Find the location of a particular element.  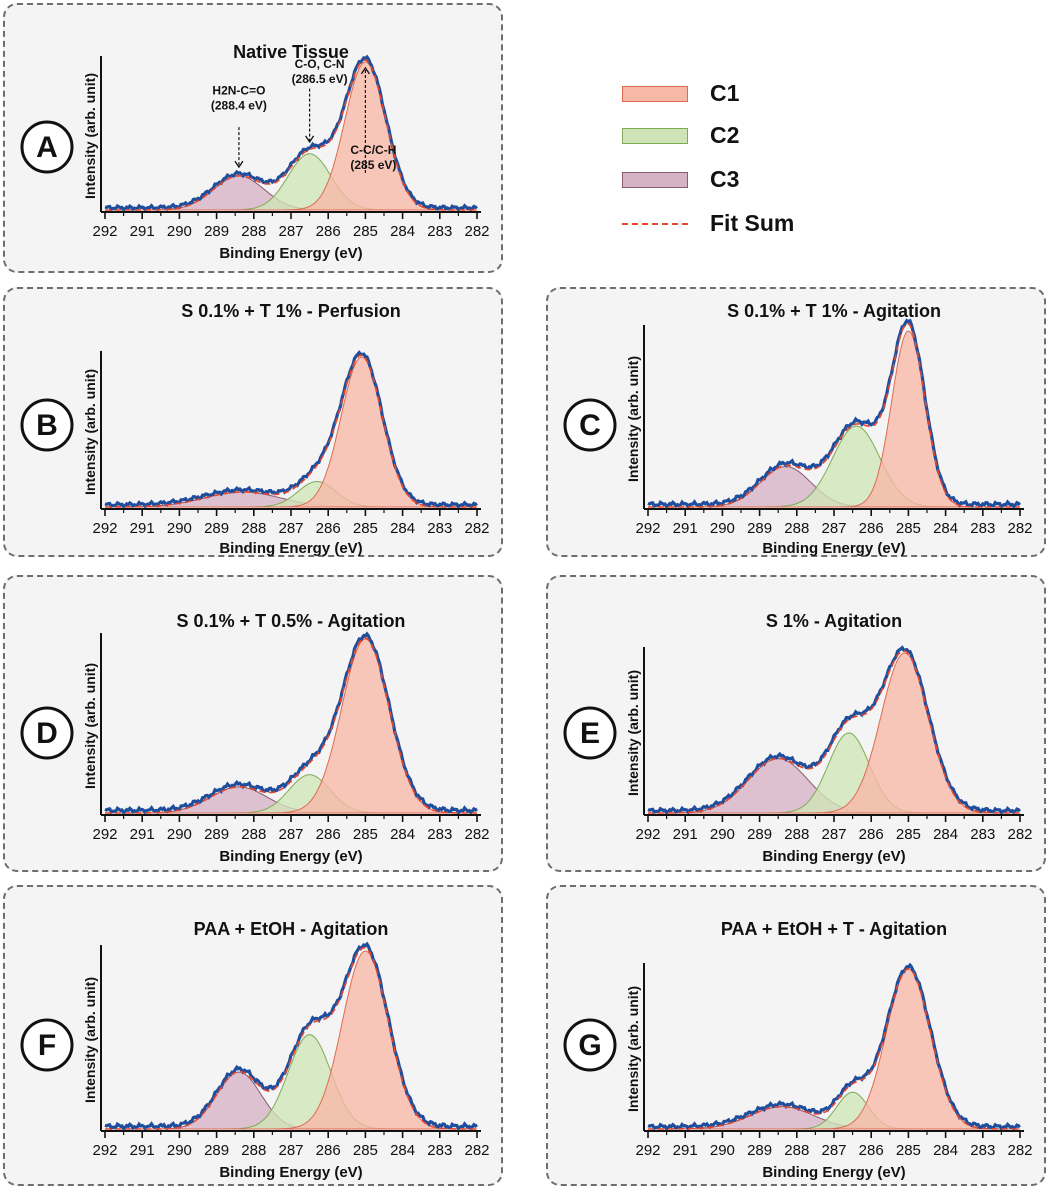

x-axis-label-B: Binding Energy (eV) is located at coordinates (290, 548).